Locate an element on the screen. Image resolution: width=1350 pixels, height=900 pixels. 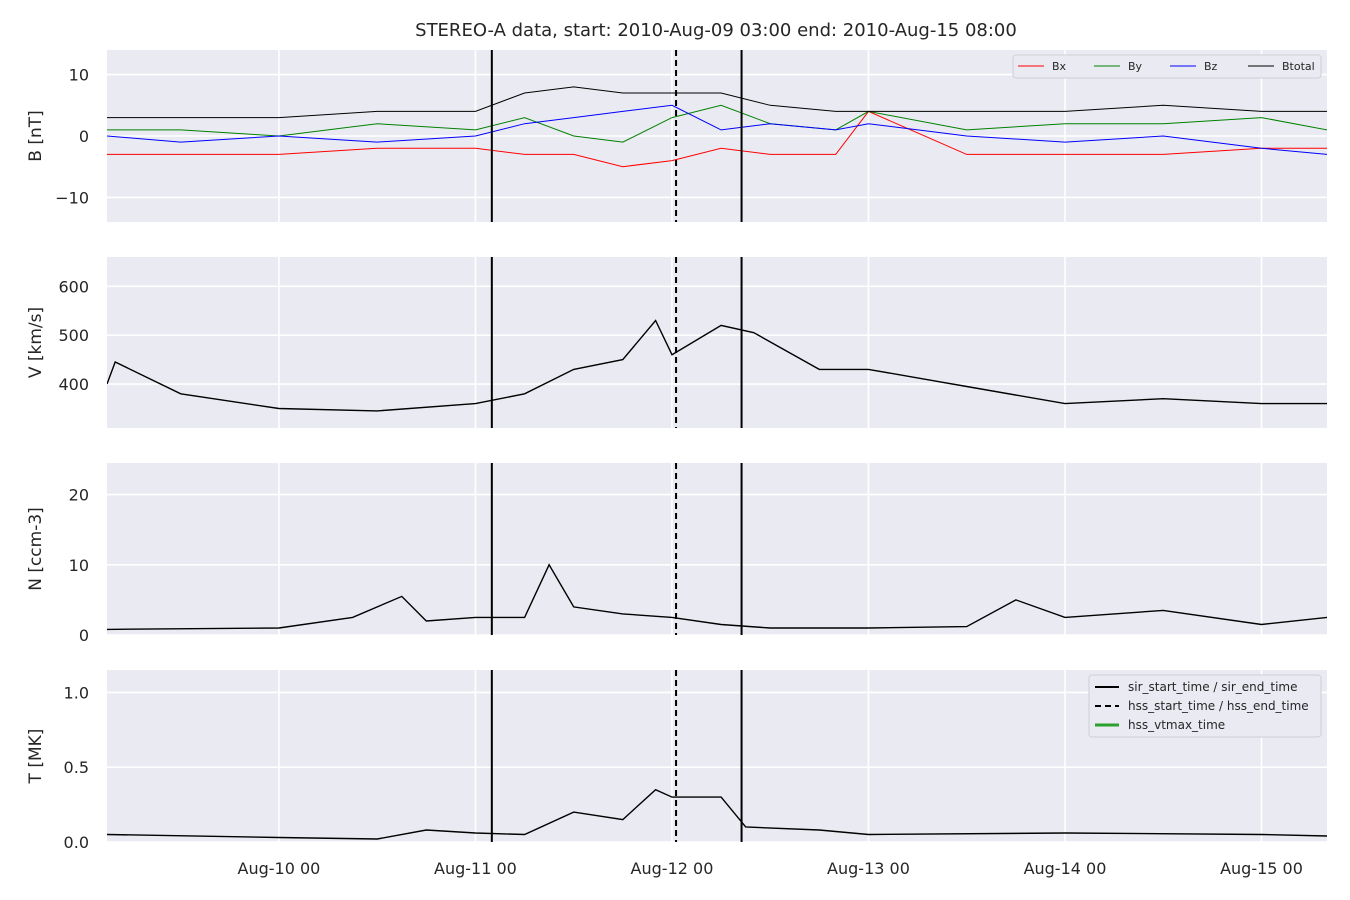
legend-label: By is located at coordinates (1135, 66).